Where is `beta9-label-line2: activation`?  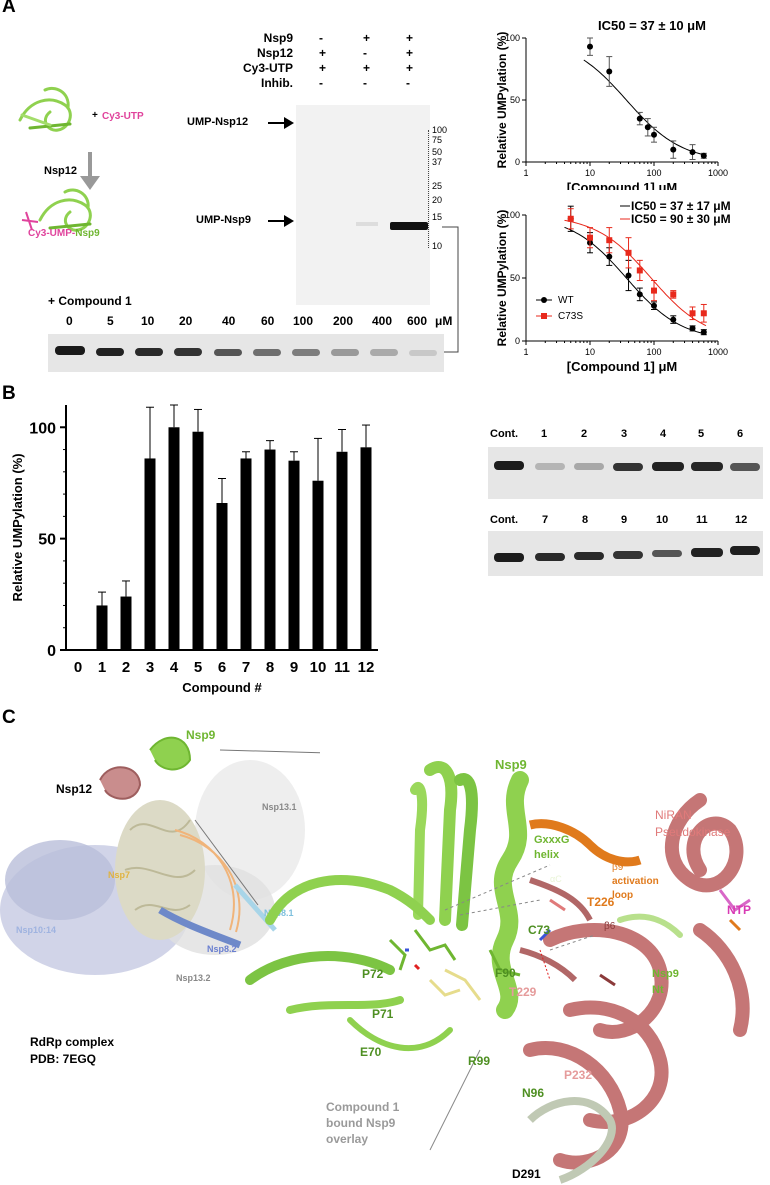 beta9-label-line2: activation is located at coordinates (635, 881).